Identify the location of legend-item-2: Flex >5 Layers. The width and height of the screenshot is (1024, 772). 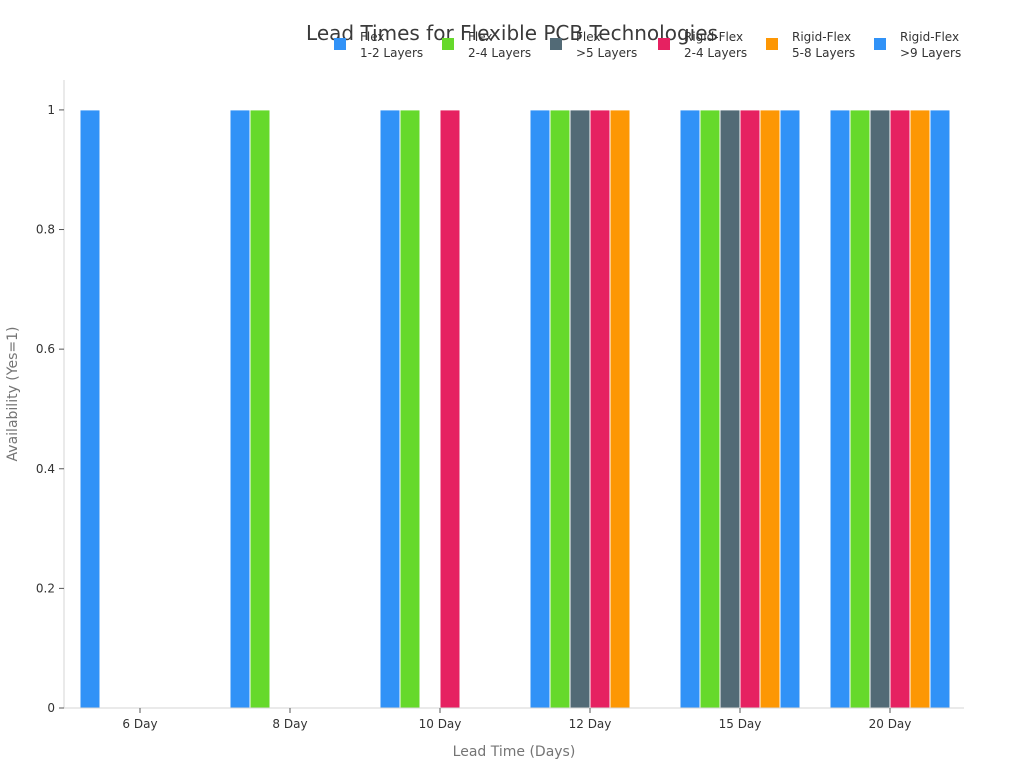
(593, 45).